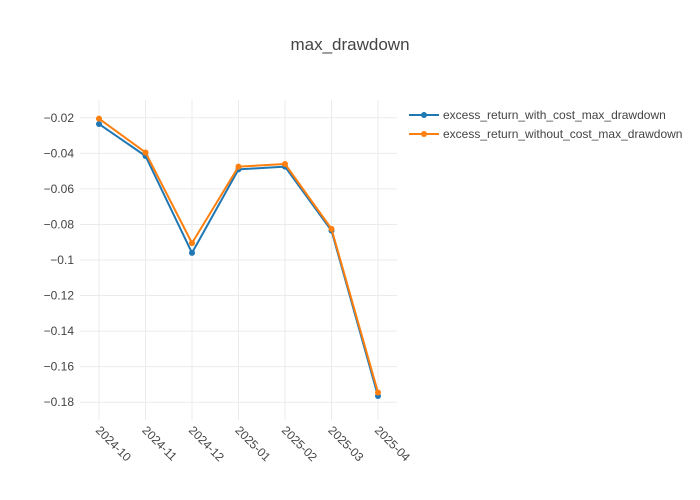 Image resolution: width=700 pixels, height=500 pixels. What do you see at coordinates (59, 402) in the screenshot?
I see `y-tick-label: −0.18` at bounding box center [59, 402].